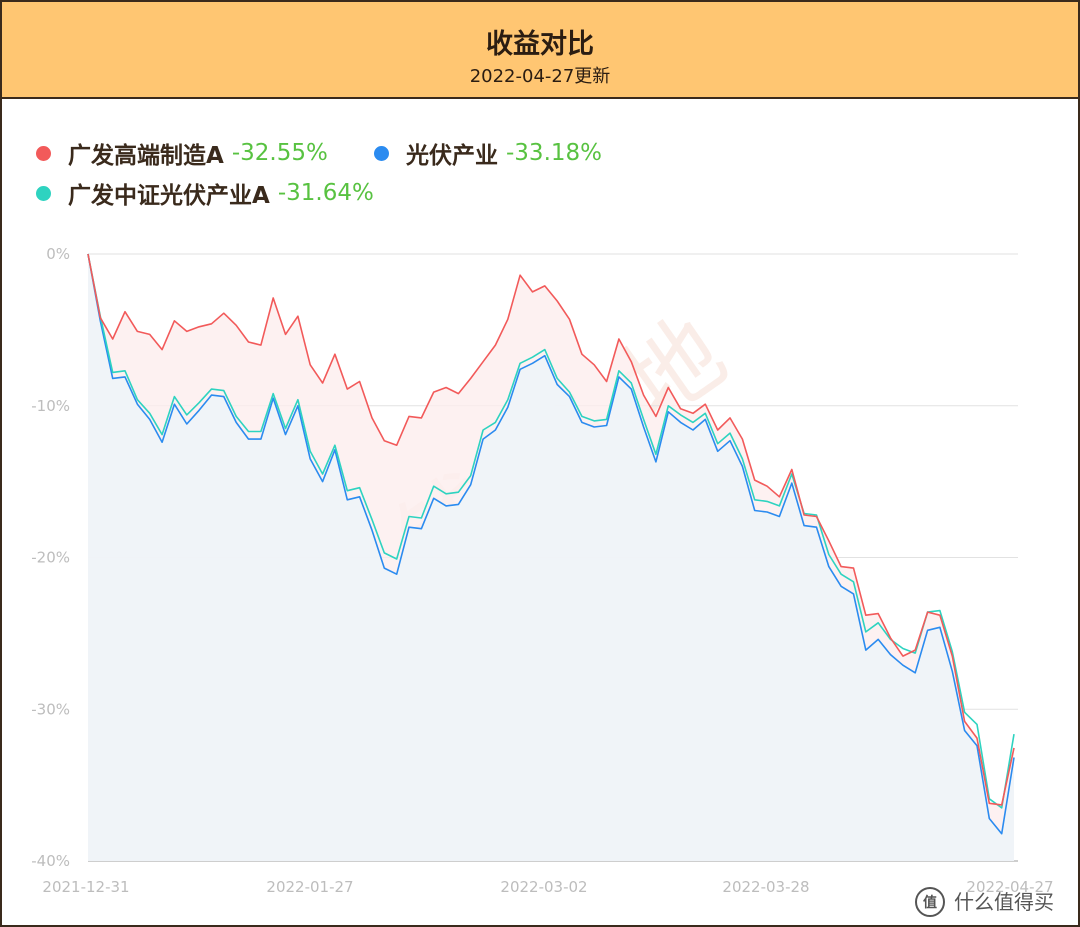 The image size is (1080, 927). Describe the element at coordinates (43, 153) in the screenshot. I see `red-dot-icon` at that location.